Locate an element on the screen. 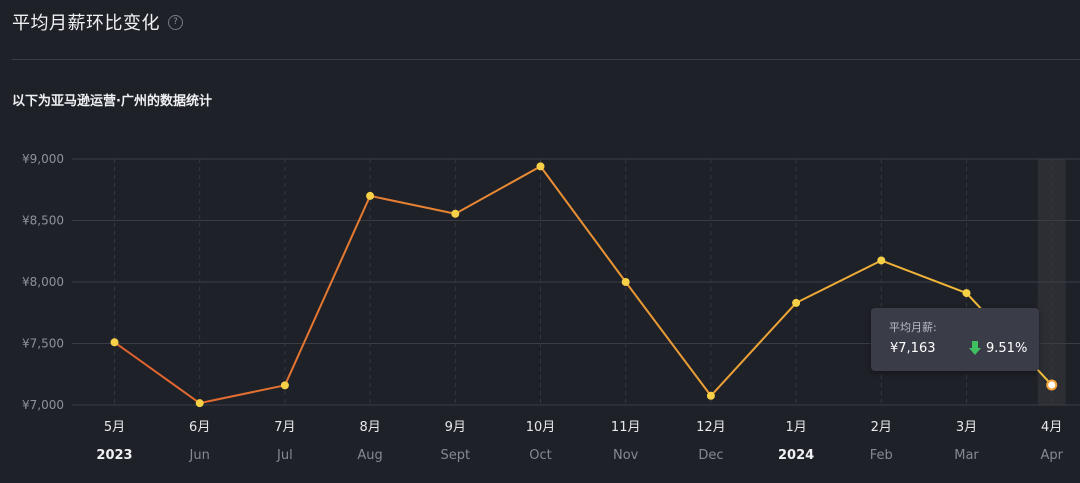 The image size is (1080, 483). tooltip-value: ¥7,163 is located at coordinates (913, 348).